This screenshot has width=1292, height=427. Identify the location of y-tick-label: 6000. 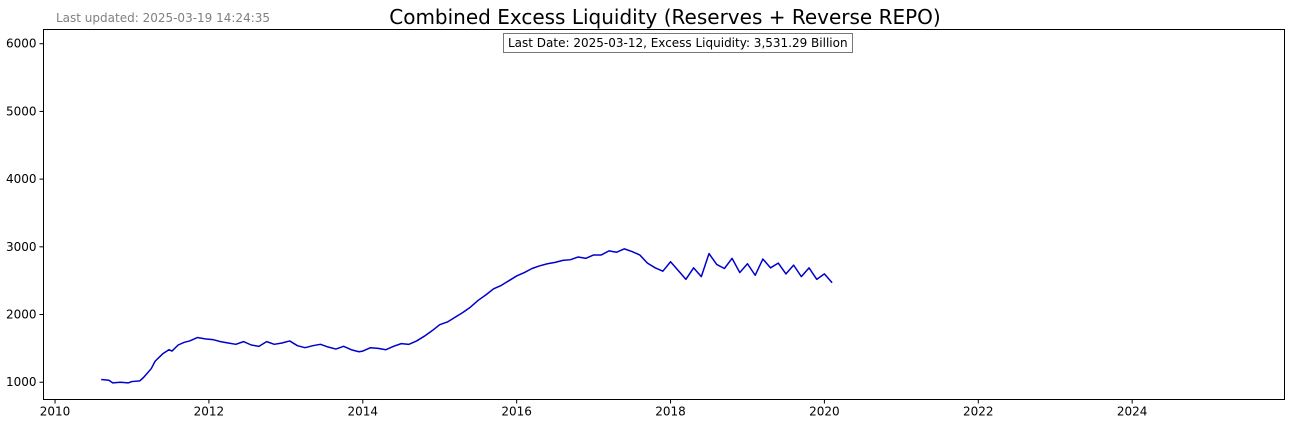
(21, 44).